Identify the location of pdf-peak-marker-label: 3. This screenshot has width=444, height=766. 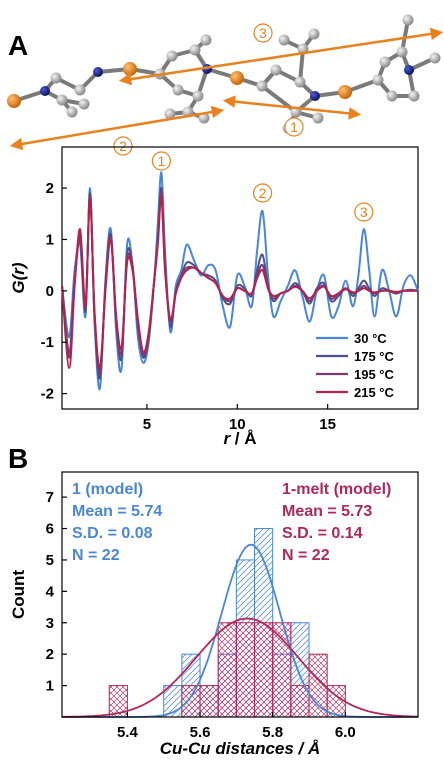
(364, 212).